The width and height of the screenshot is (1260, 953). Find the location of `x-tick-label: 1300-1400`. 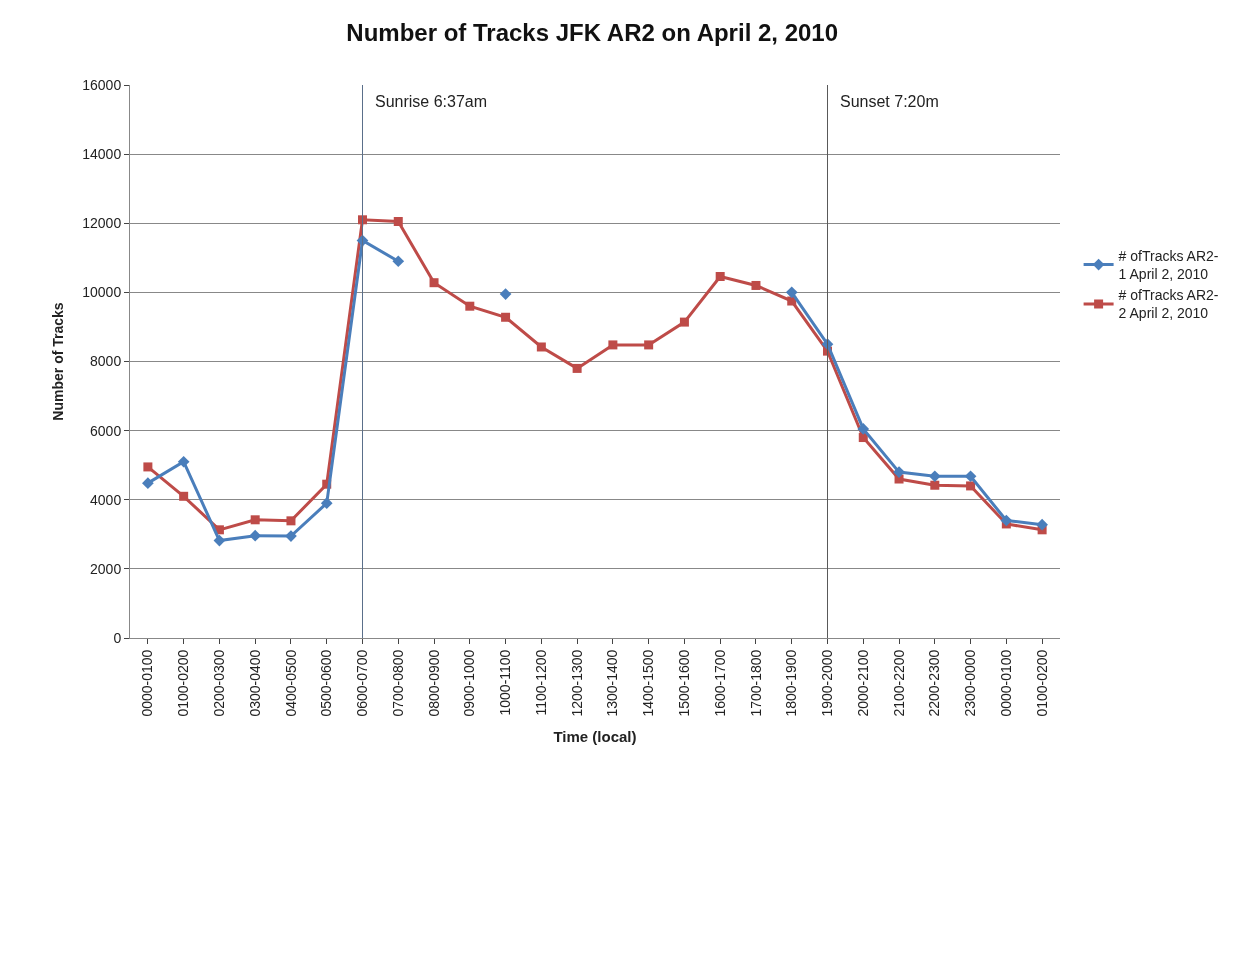

x-tick-label: 1300-1400 is located at coordinates (612, 683).